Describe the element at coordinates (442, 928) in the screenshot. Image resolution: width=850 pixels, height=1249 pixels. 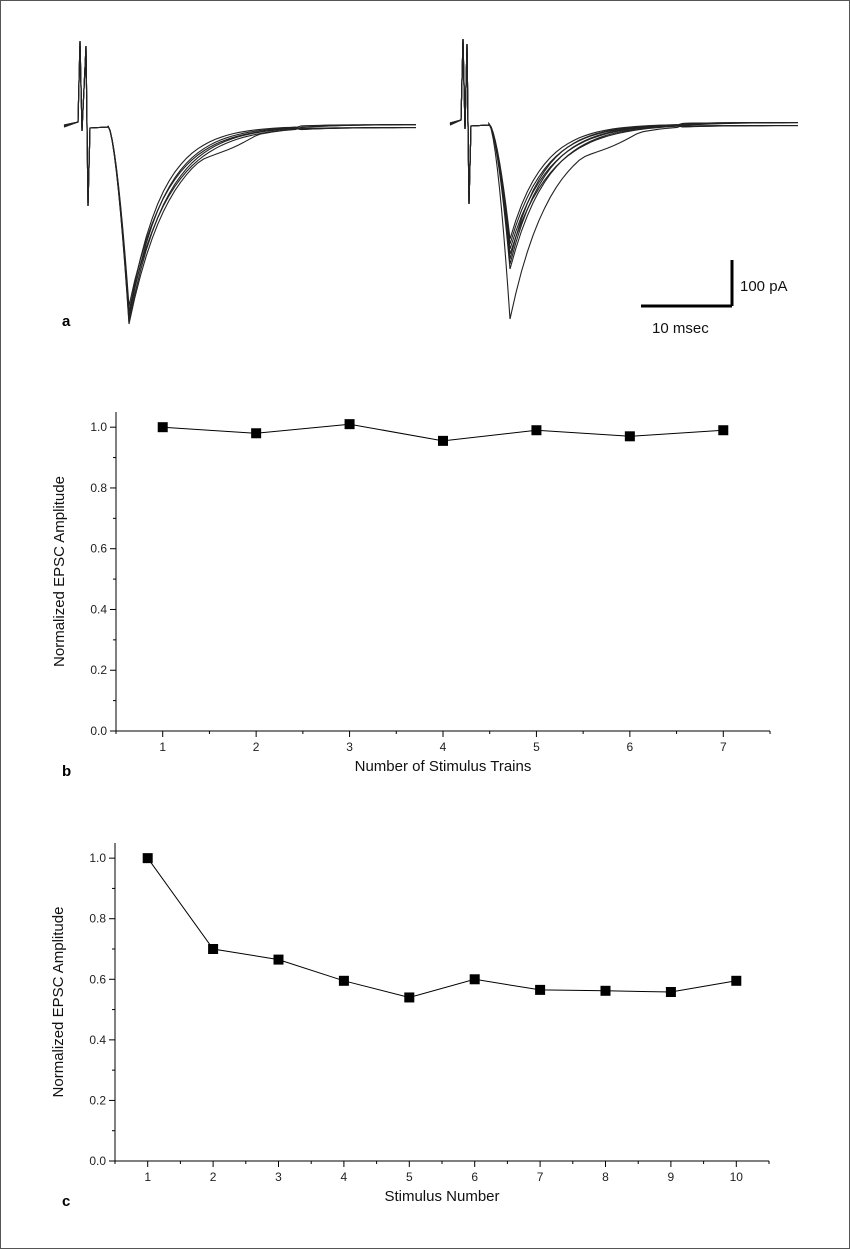
I see `series-line` at that location.